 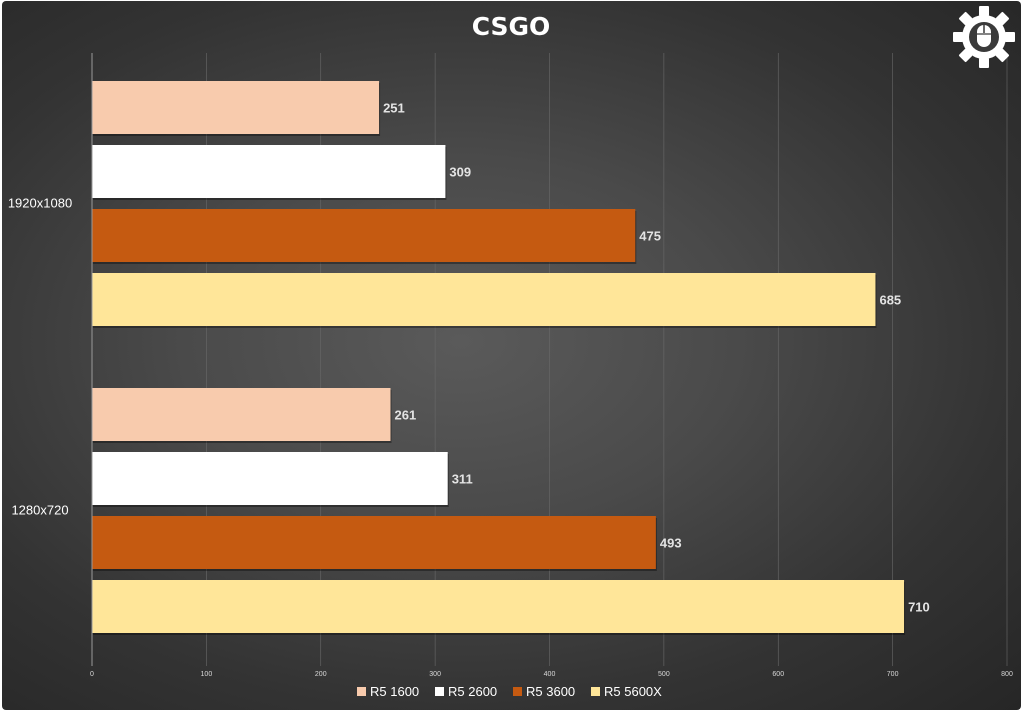 What do you see at coordinates (1007, 674) in the screenshot?
I see `x-tick-label: 800` at bounding box center [1007, 674].